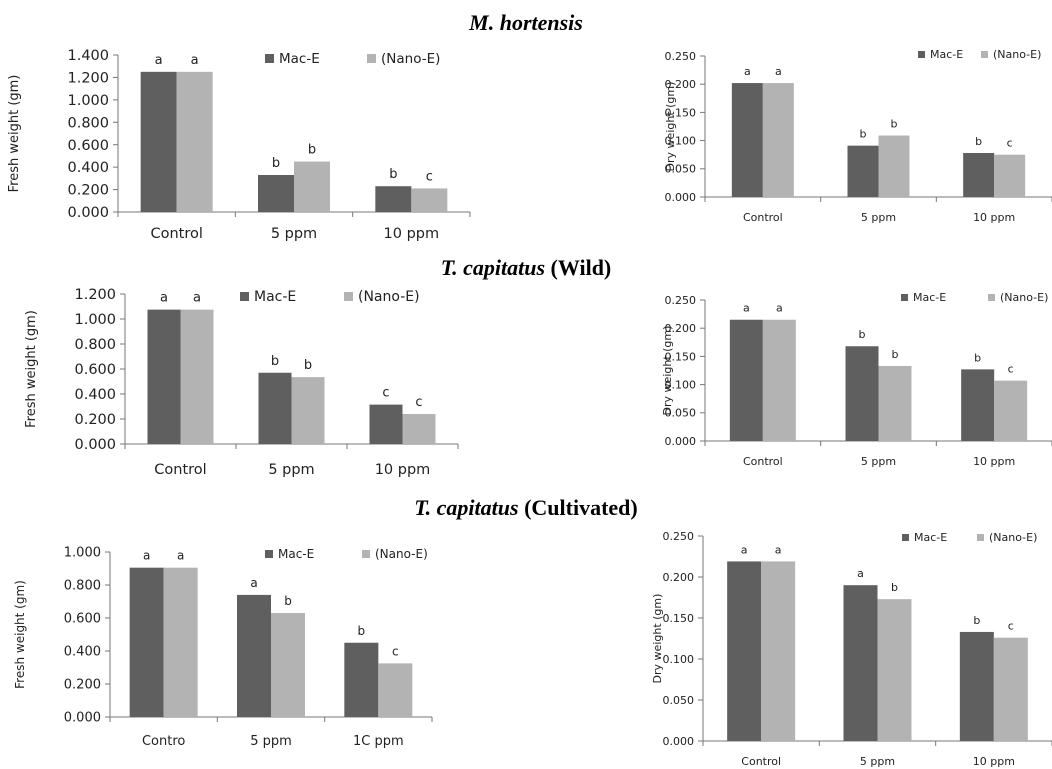 The height and width of the screenshot is (769, 1052). What do you see at coordinates (20, 634) in the screenshot?
I see `y-axis-label: Fresh weight (gm)` at bounding box center [20, 634].